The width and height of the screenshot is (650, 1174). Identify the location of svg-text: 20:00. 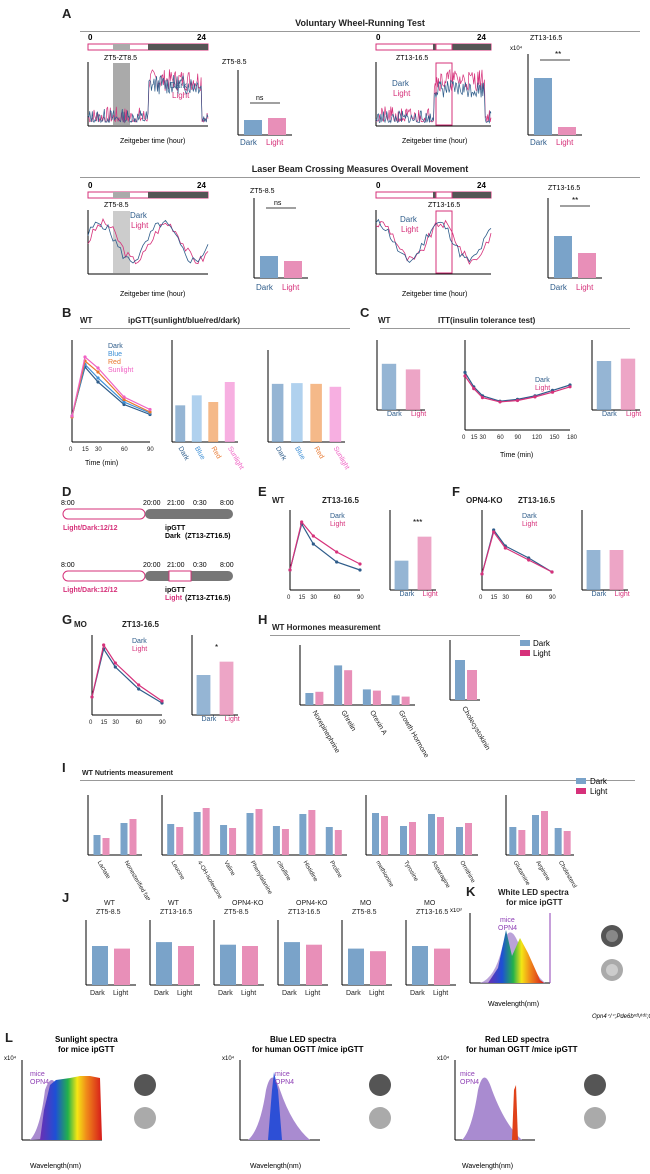
(152, 565).